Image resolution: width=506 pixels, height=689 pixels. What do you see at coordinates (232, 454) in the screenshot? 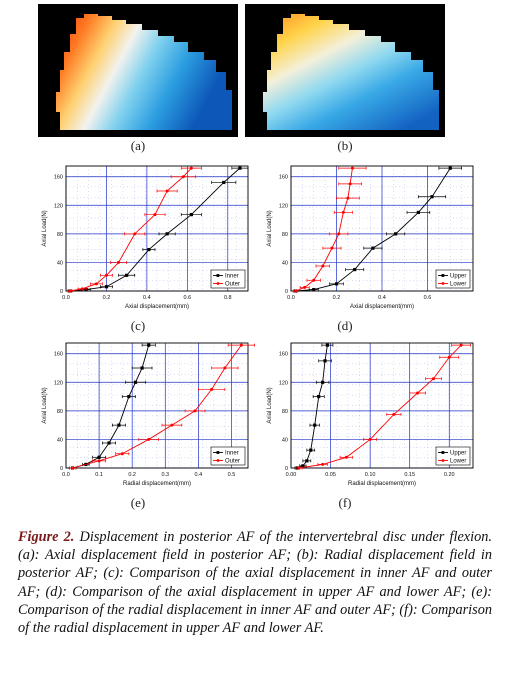
I see `legend-label: Inner` at bounding box center [232, 454].